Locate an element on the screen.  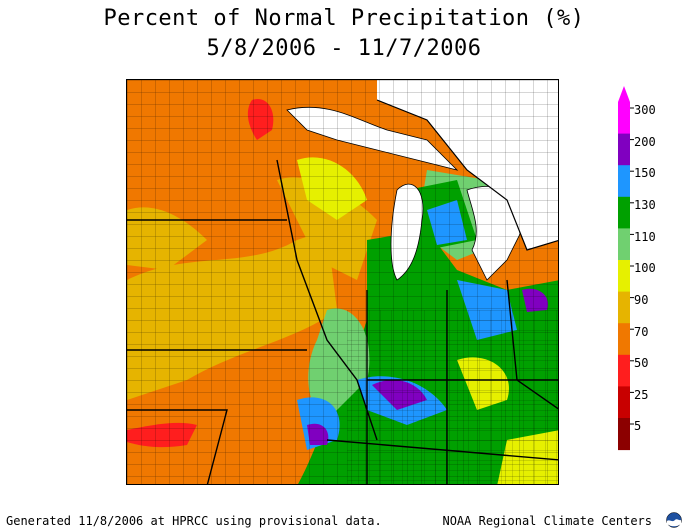
legend-label-50: 50 is located at coordinates (641, 363).